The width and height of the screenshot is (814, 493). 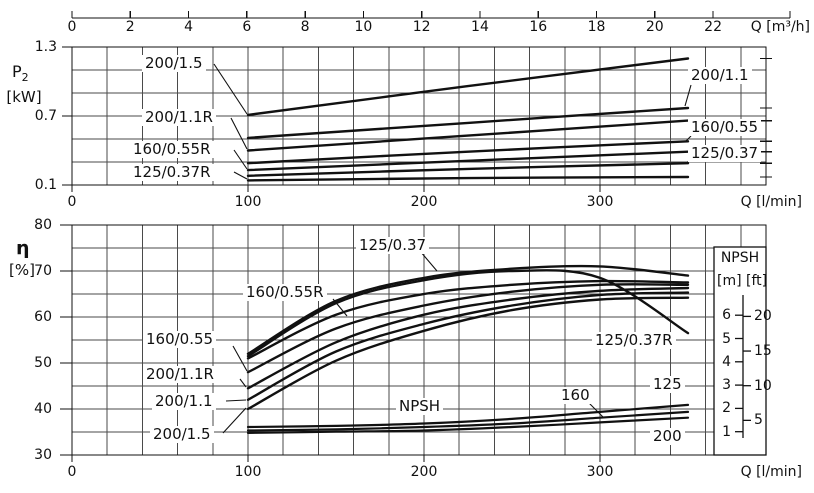 I want to click on npsh-ft-tick-label: 15, so click(x=763, y=351).